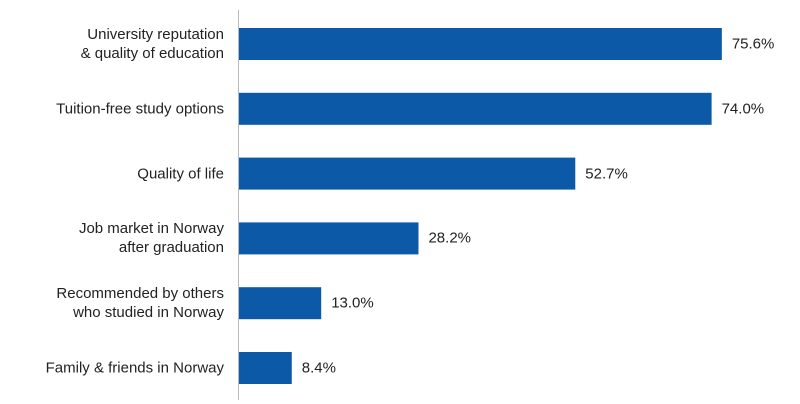  What do you see at coordinates (743, 109) in the screenshot?
I see `value-label: 74.0%` at bounding box center [743, 109].